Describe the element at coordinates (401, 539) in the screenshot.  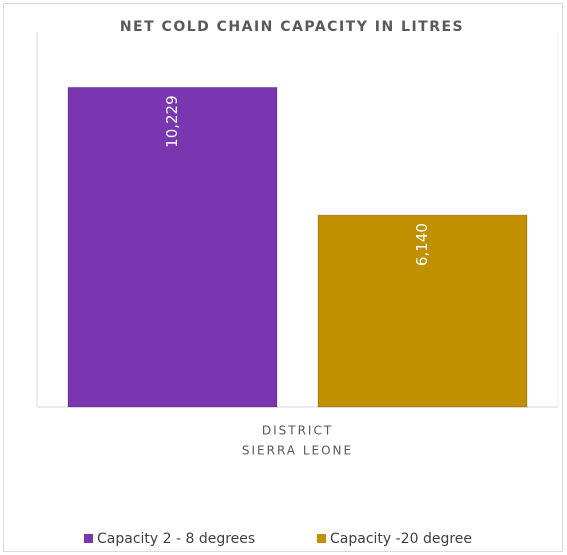
I see `legend-label: Capacity -20 degree` at that location.